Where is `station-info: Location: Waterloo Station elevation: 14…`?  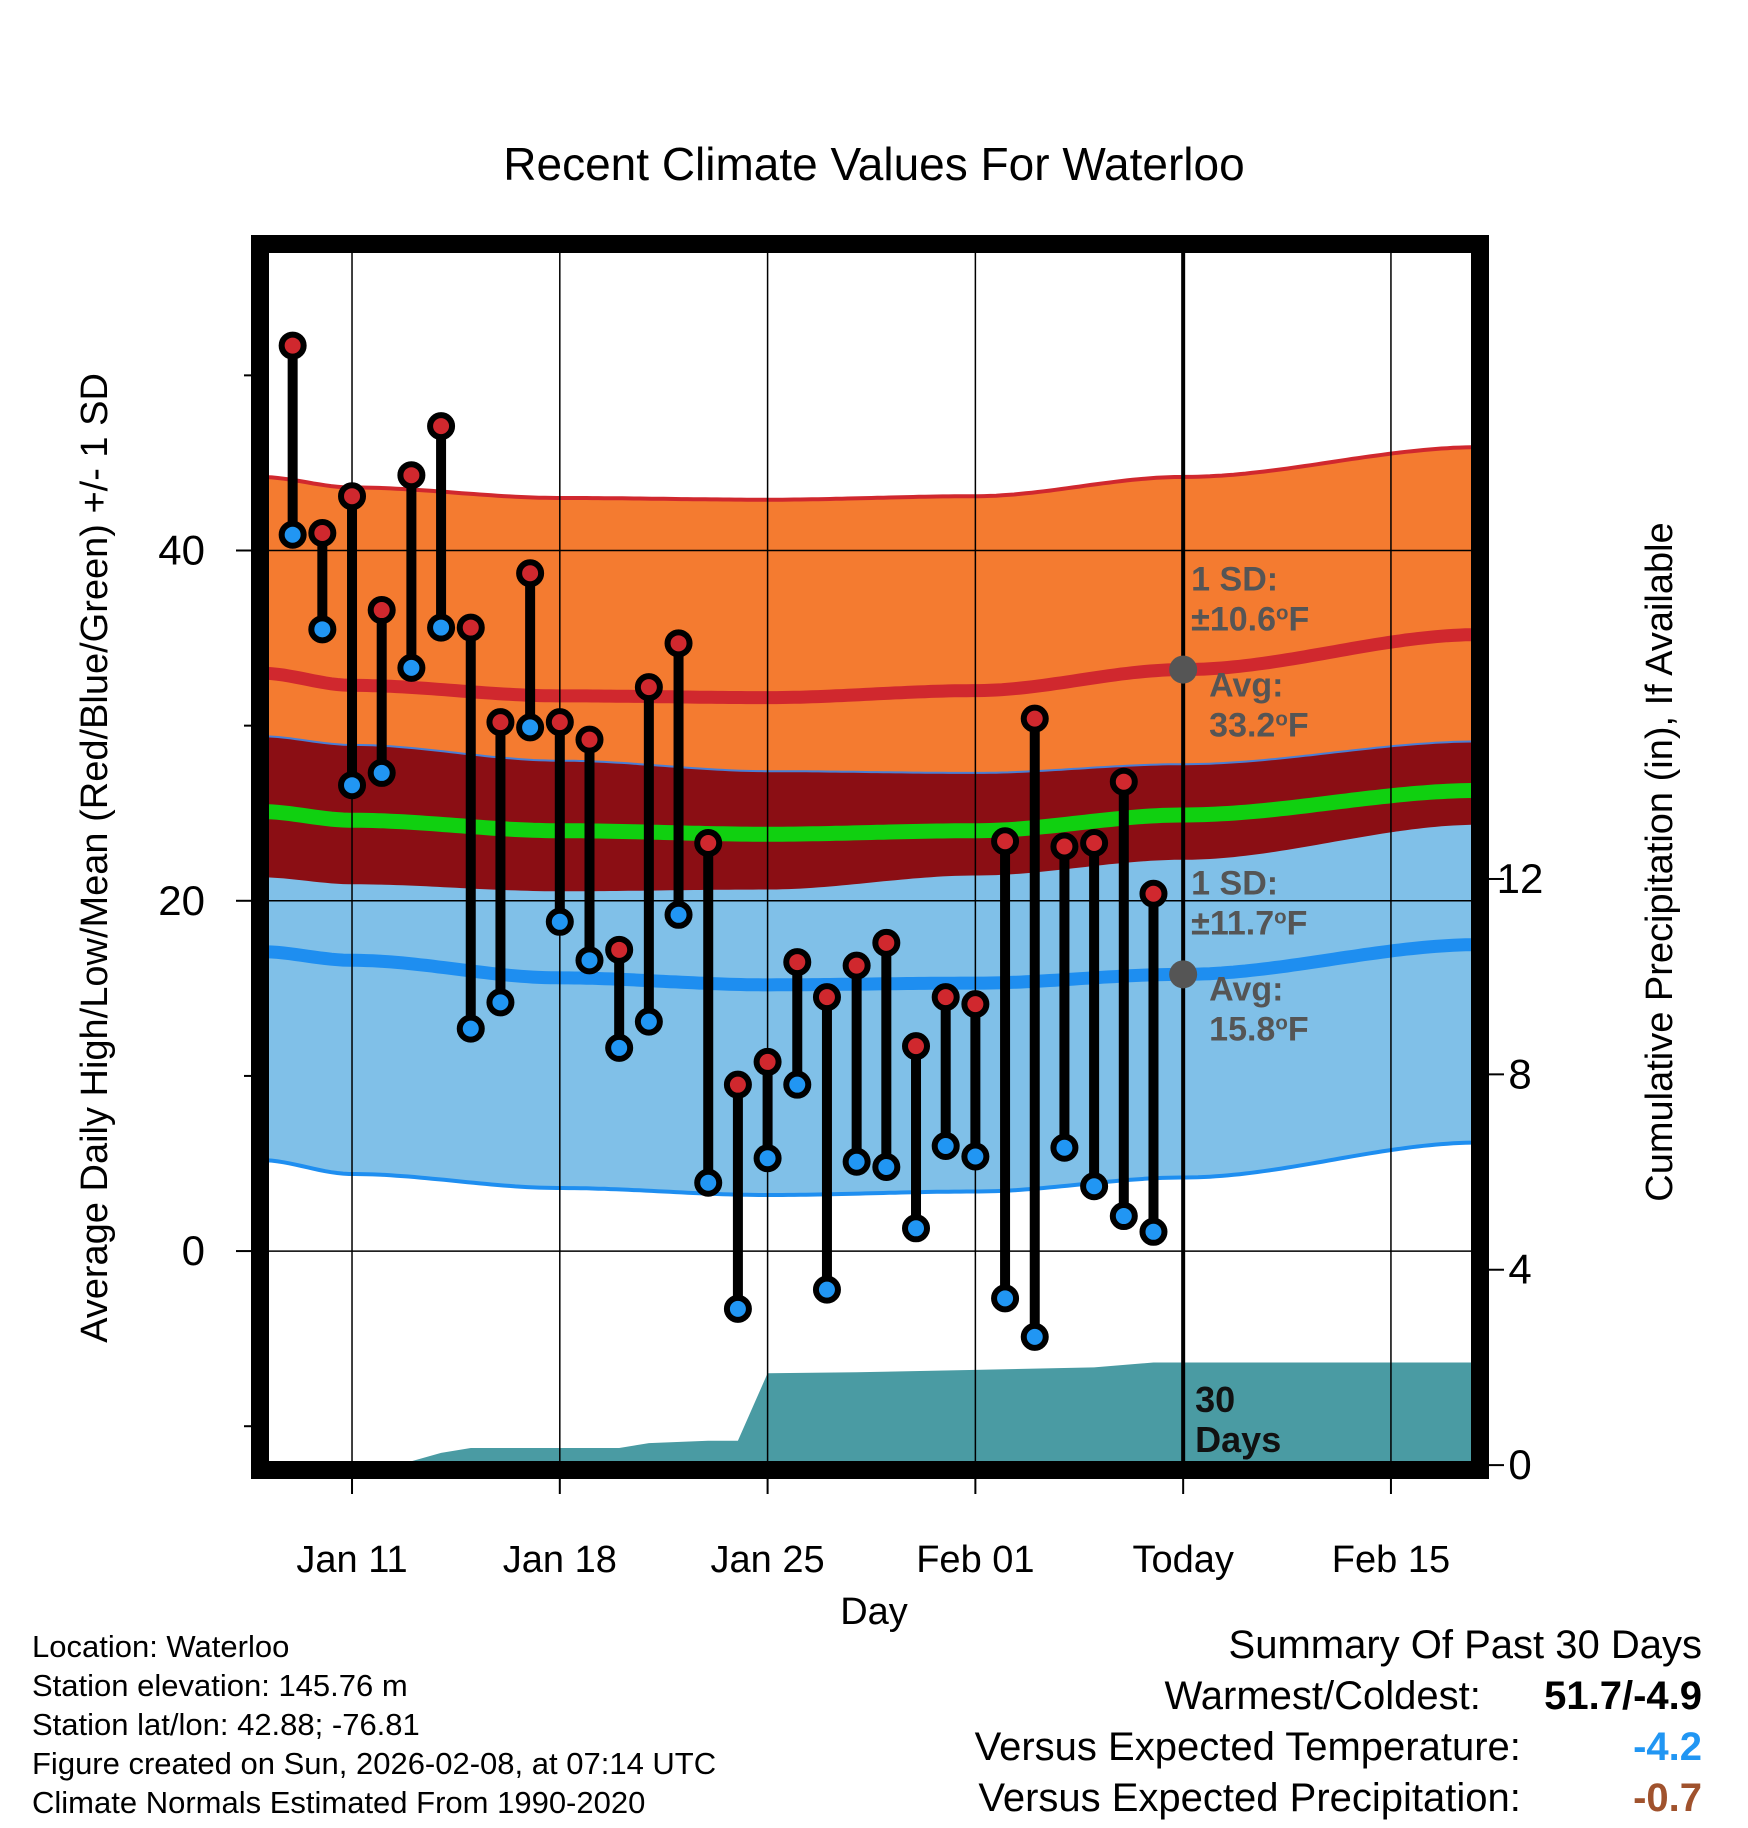 station-info: Location: Waterloo Station elevation: 14… is located at coordinates (374, 1724).